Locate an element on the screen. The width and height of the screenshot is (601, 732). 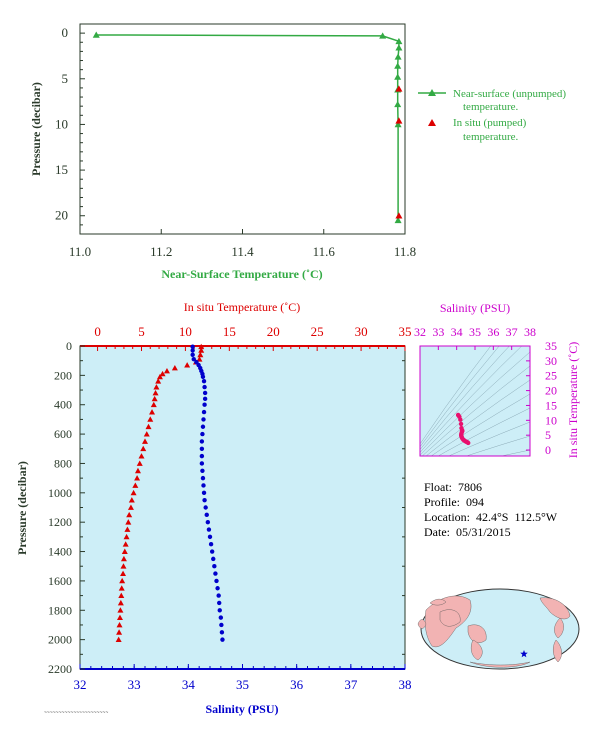
density-contours is located at coordinates (475, 412).